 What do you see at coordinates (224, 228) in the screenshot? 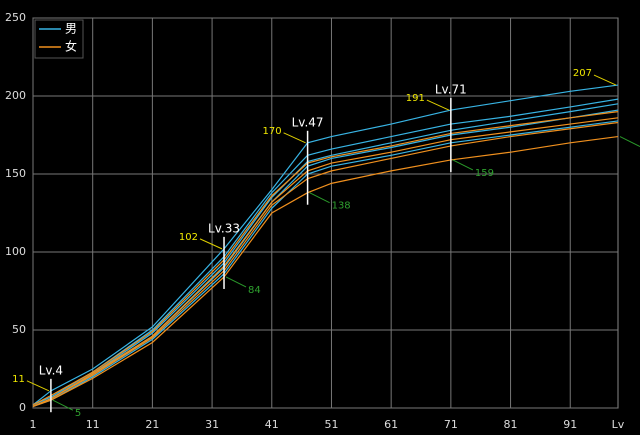
I see `annotation-label: Lv.33` at bounding box center [224, 228].